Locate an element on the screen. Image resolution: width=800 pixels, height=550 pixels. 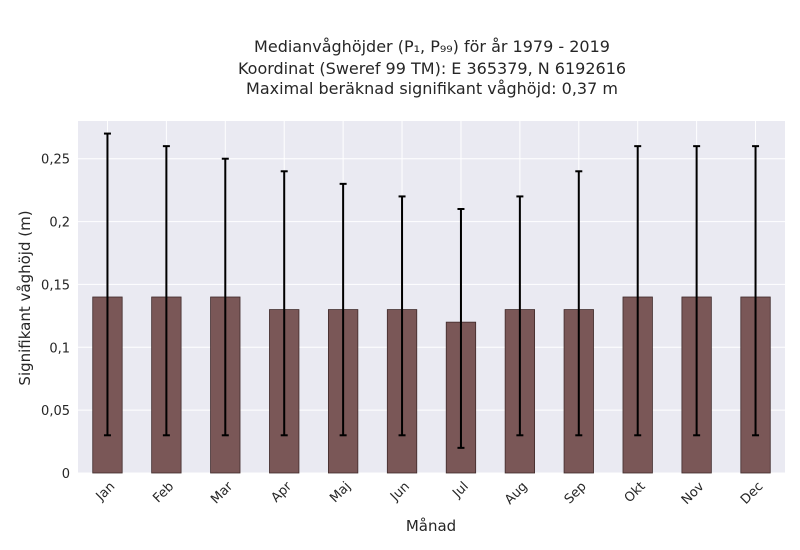
error-bar-apr is located at coordinates (284, 303).